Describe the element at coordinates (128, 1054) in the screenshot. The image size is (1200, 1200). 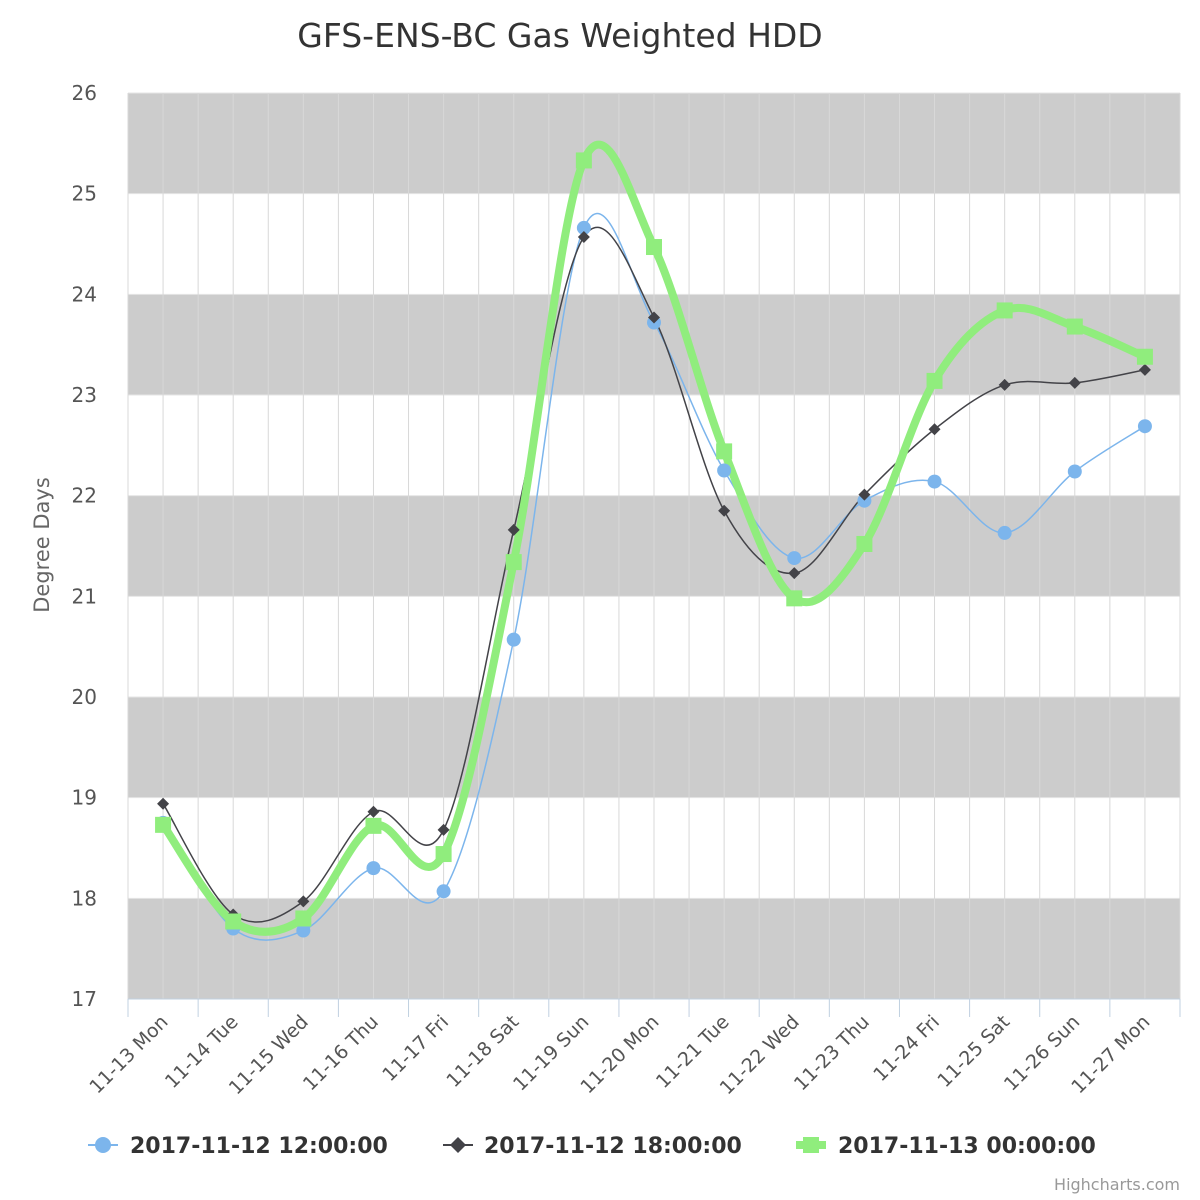
I see `x-tick-label: 11-13 Mon` at that location.